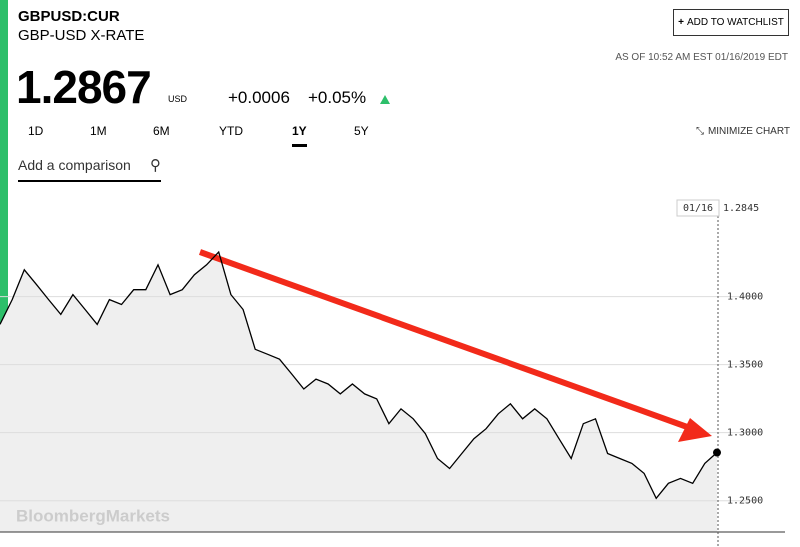  I want to click on accent-bar, so click(4, 165).